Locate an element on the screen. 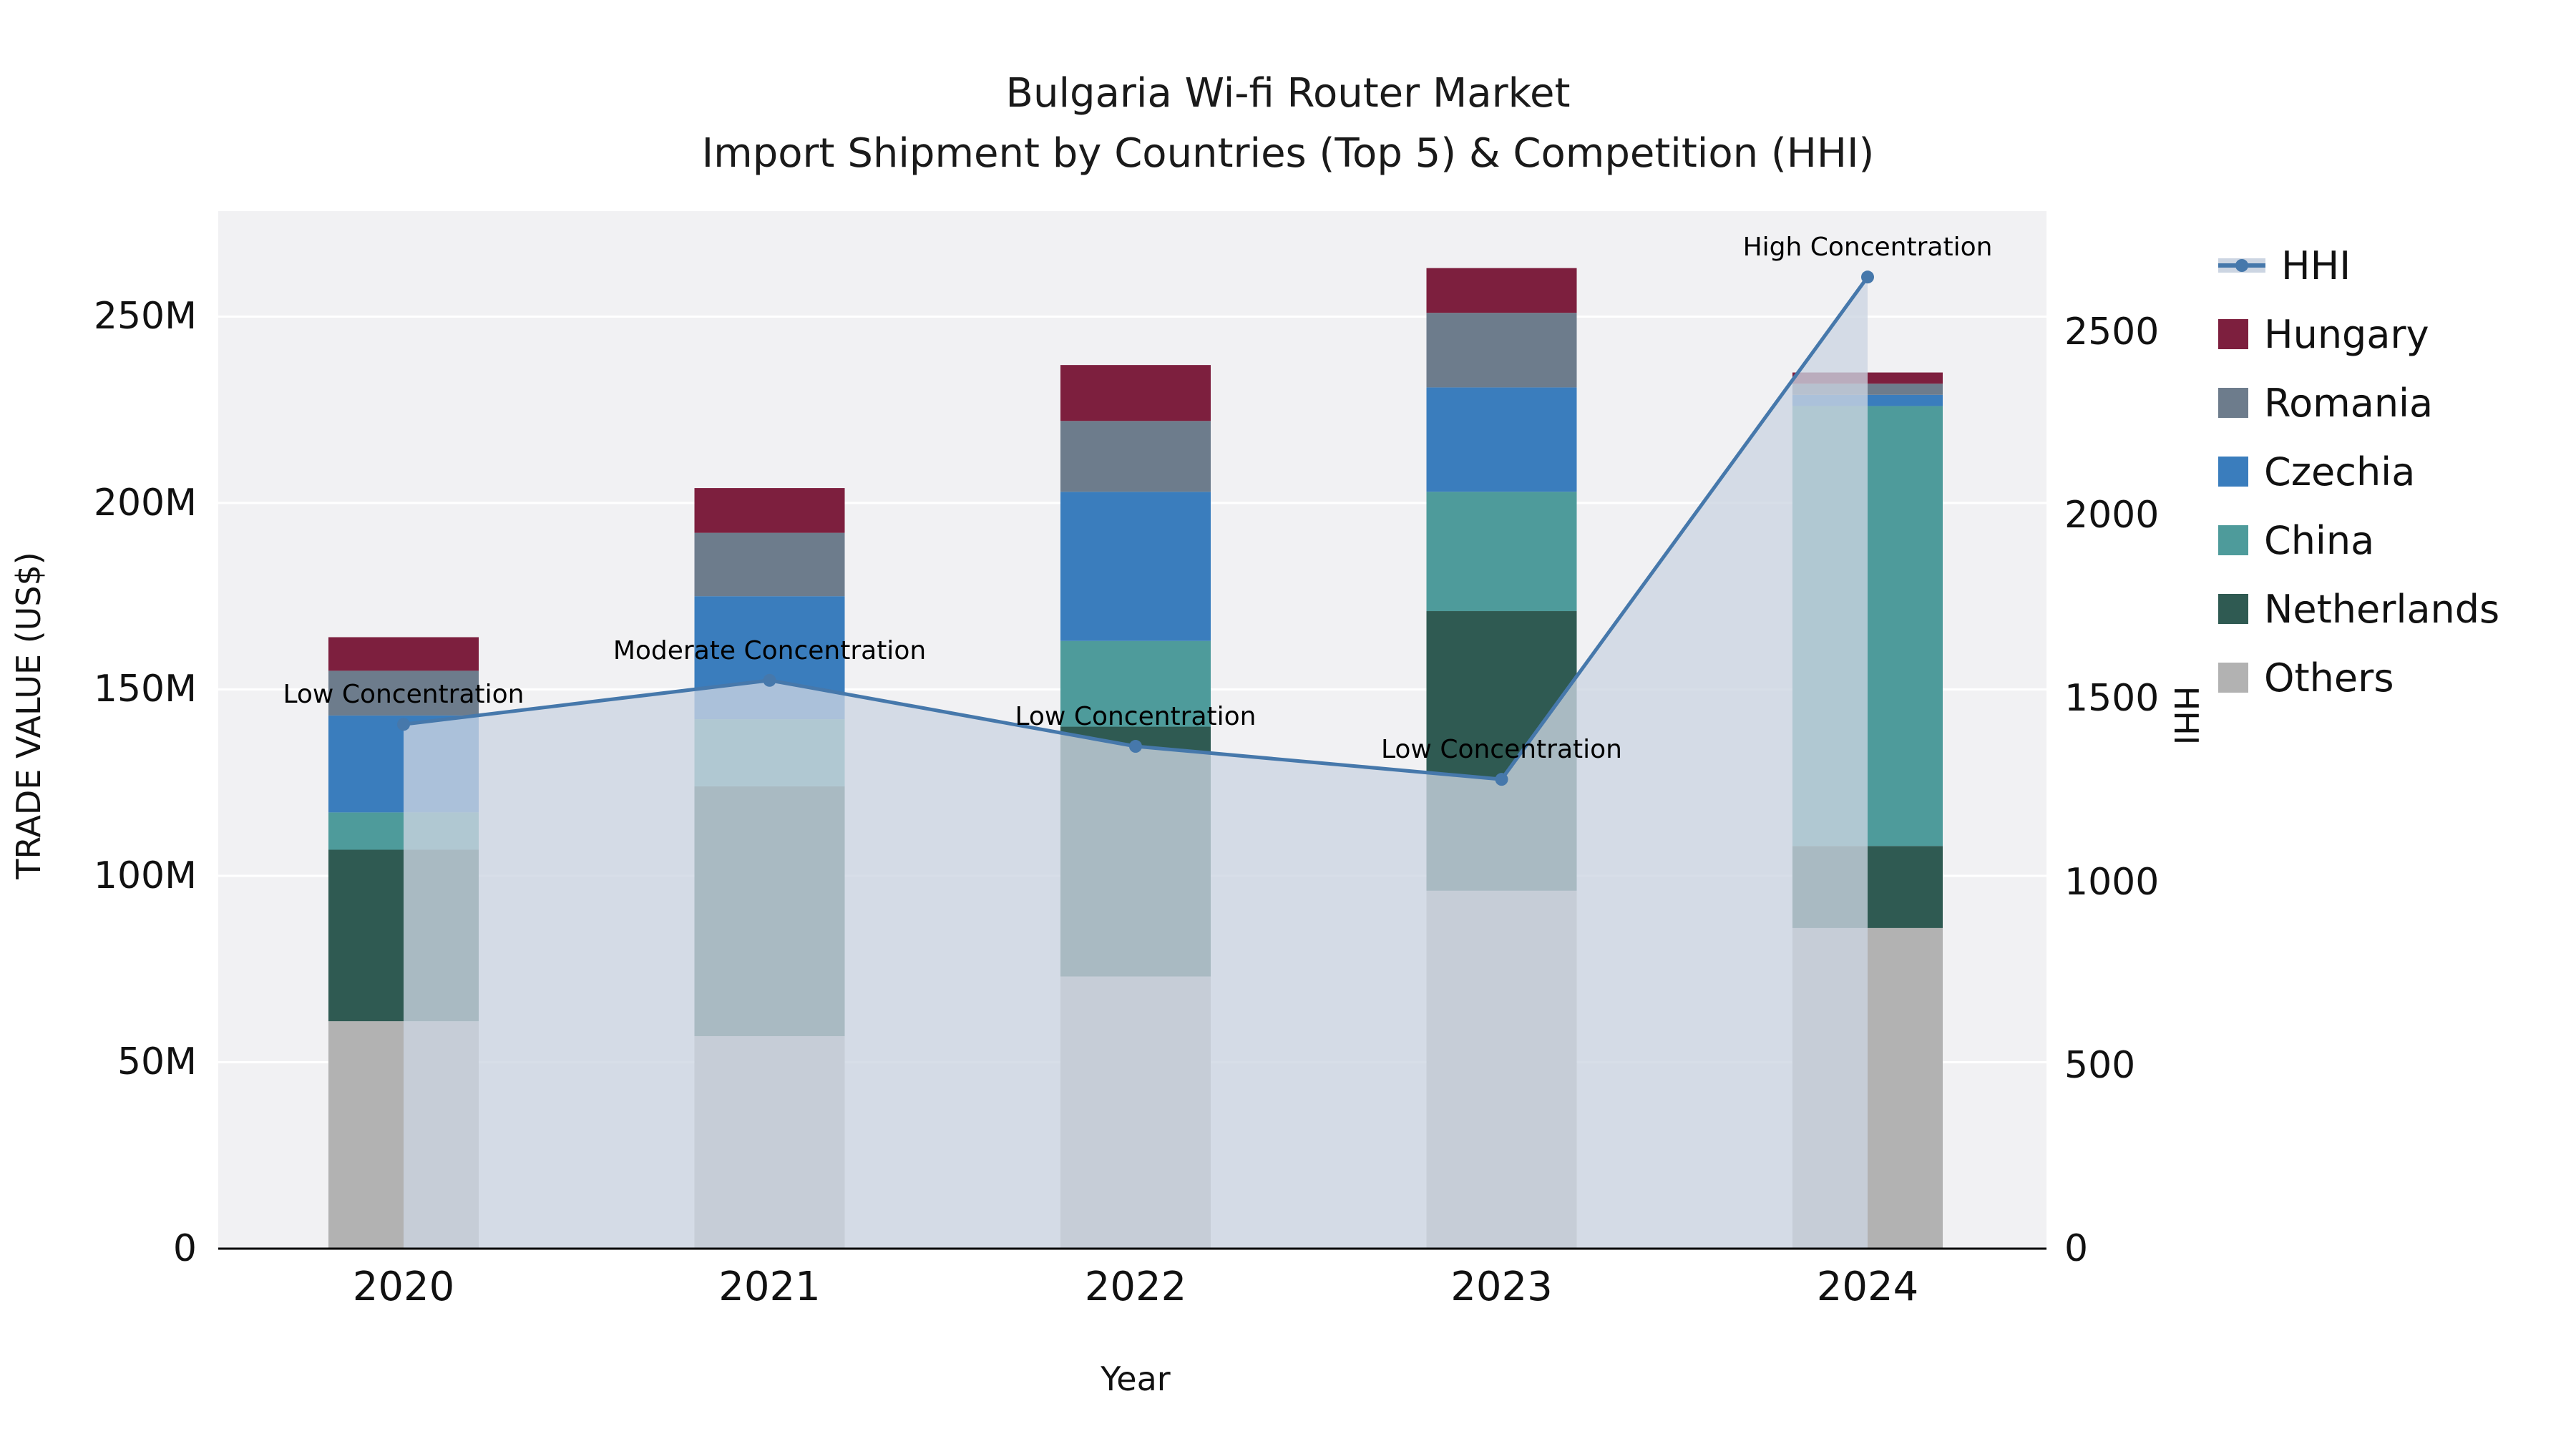 The image size is (2576, 1449). legend-label-hhi: HHI is located at coordinates (2316, 265).